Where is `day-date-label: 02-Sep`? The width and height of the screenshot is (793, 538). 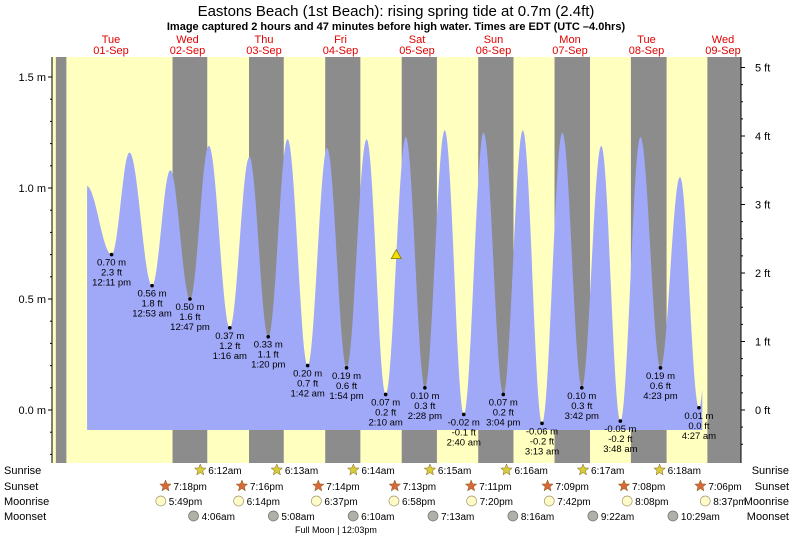 day-date-label: 02-Sep is located at coordinates (187, 51).